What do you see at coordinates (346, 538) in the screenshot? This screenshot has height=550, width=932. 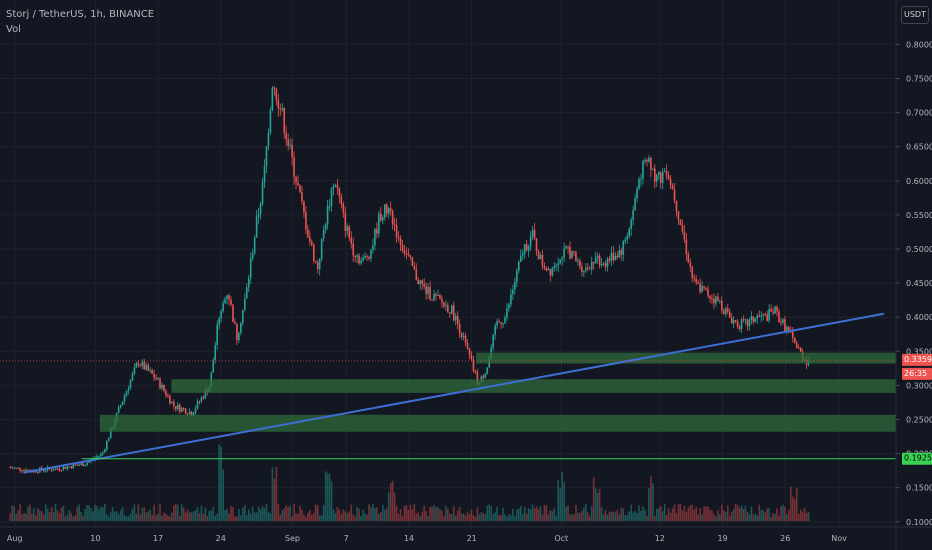 I see `time-tick-label: 7` at bounding box center [346, 538].